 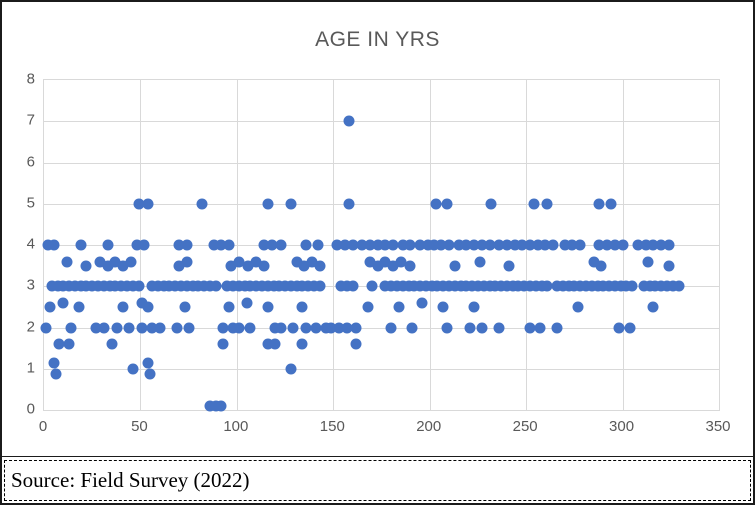 I want to click on y-tick-label: 4, so click(x=30, y=244).